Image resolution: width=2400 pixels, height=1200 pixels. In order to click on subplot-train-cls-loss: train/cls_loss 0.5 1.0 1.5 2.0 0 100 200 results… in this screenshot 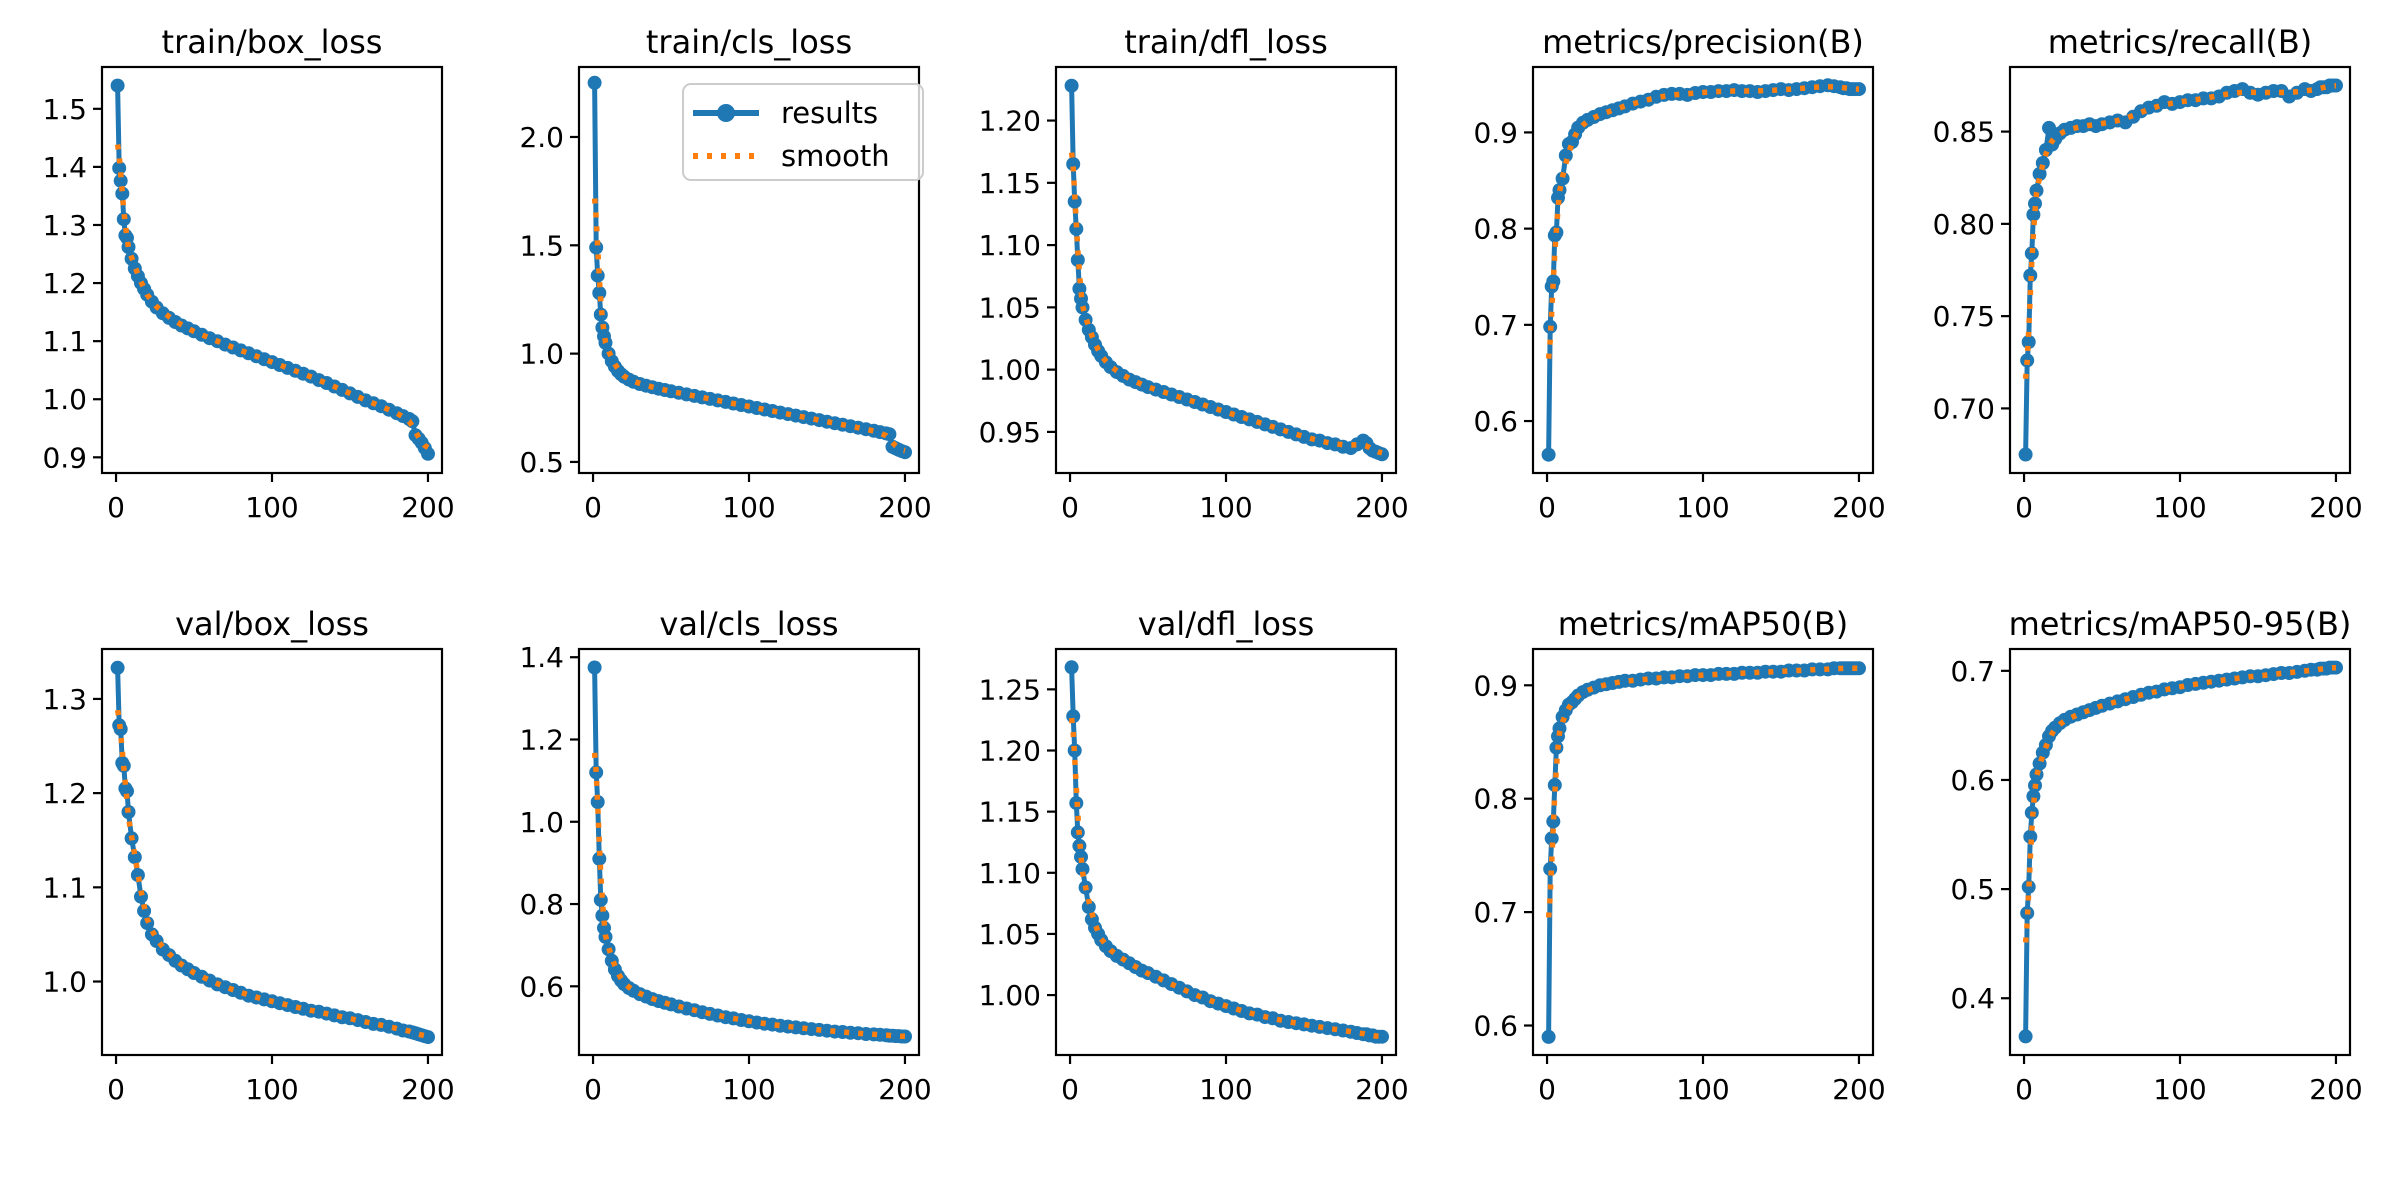, I will do `click(725, 273)`.